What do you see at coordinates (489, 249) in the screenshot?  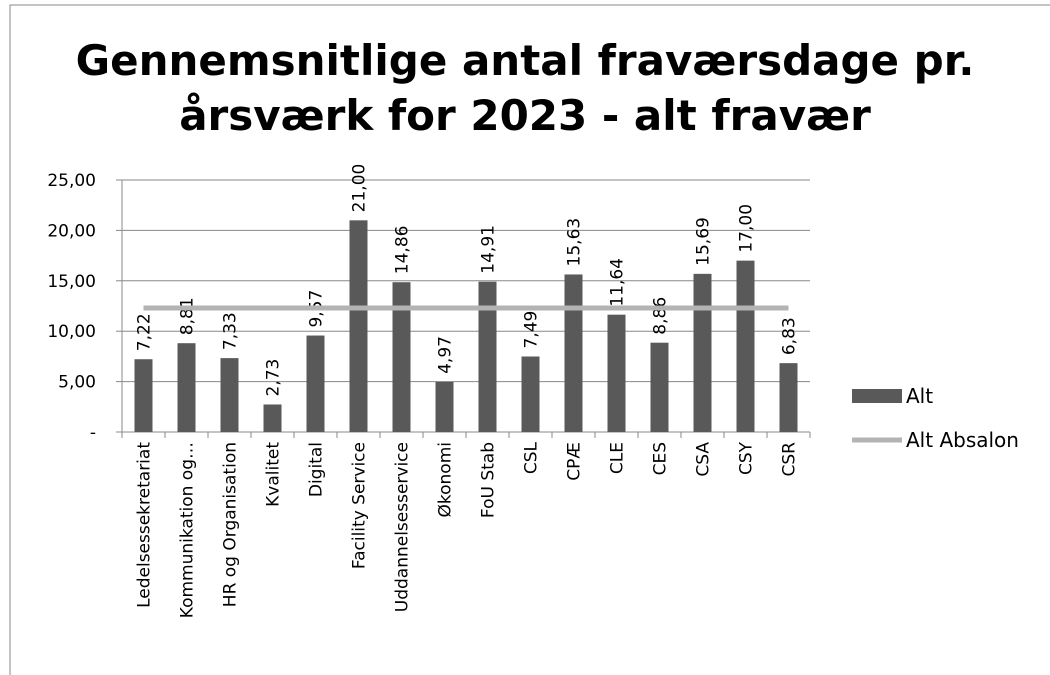 I see `value-label: 14,91` at bounding box center [489, 249].